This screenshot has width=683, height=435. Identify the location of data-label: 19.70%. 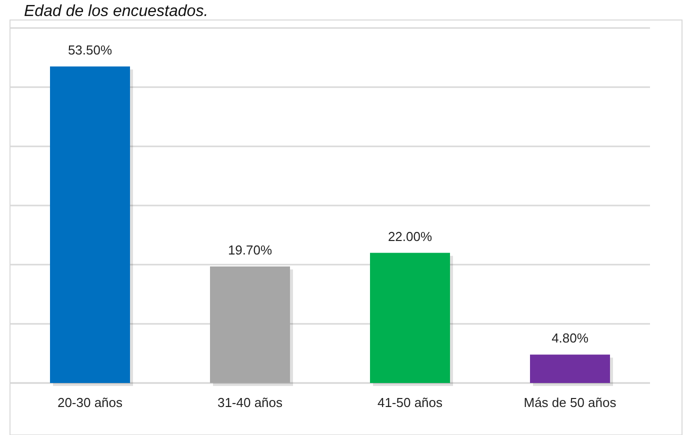
(250, 250).